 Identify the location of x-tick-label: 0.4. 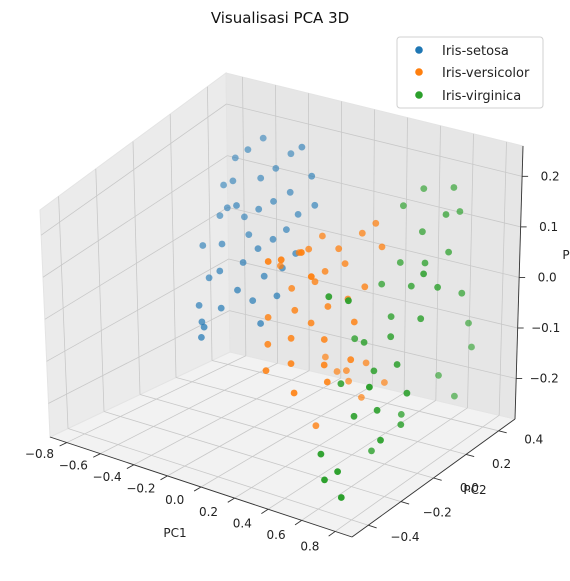
(242, 523).